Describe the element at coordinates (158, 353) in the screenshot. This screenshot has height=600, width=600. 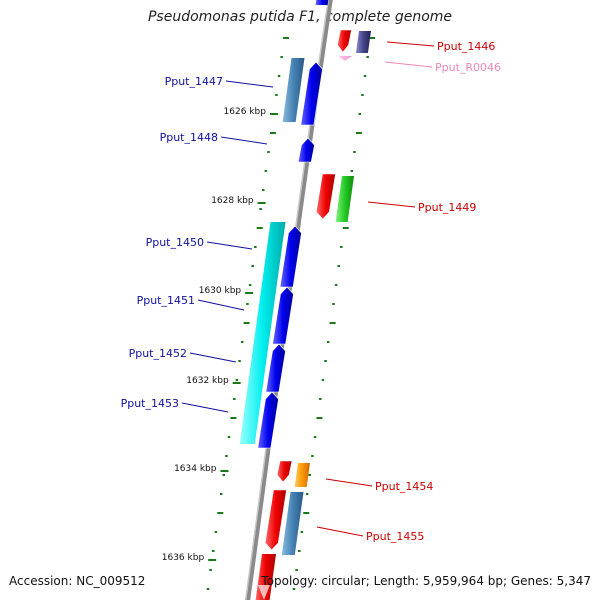
I see `gene-label-pput-1452: Pput_1452` at that location.